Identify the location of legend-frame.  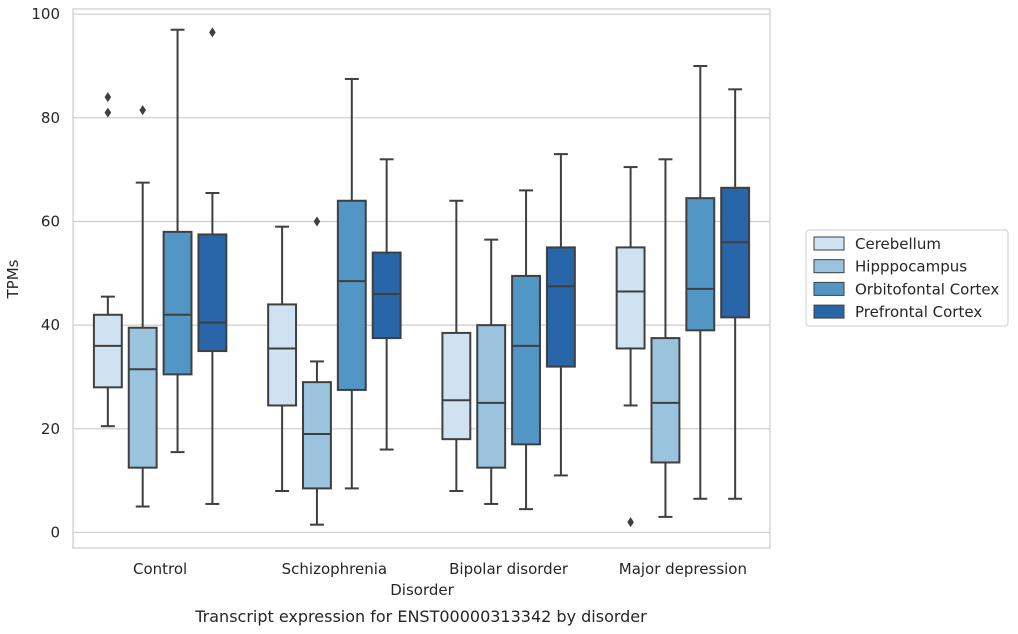
(907, 278).